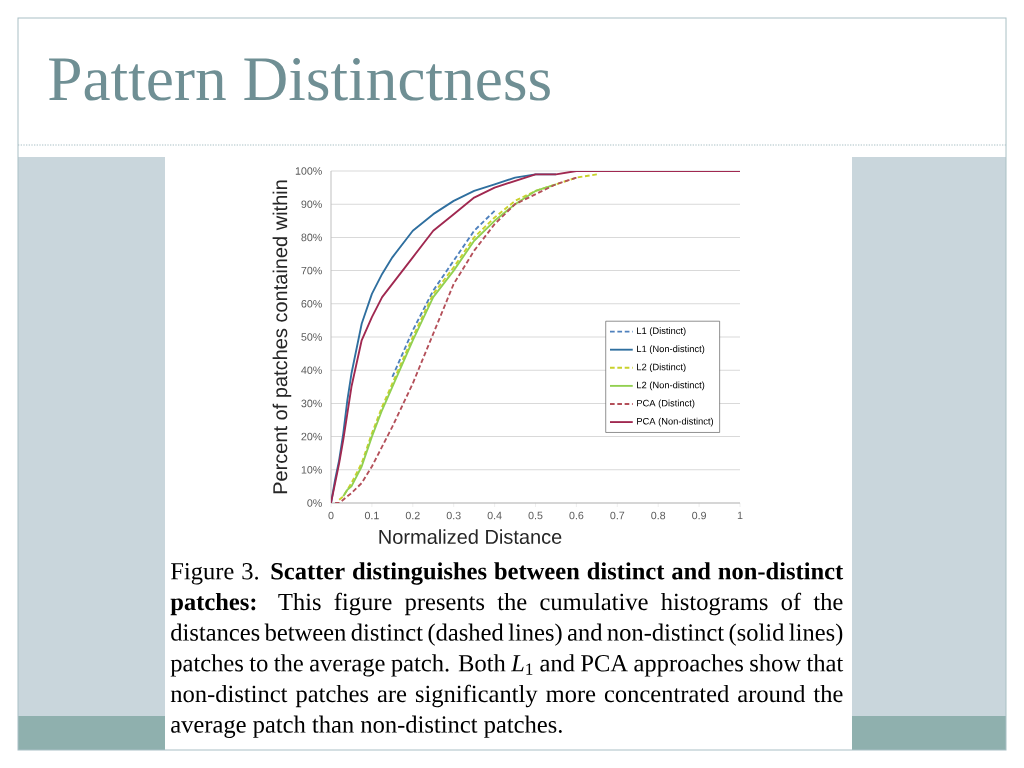 This screenshot has height=768, width=1024. Describe the element at coordinates (299, 79) in the screenshot. I see `chart-title: Pattern Distinctness` at that location.